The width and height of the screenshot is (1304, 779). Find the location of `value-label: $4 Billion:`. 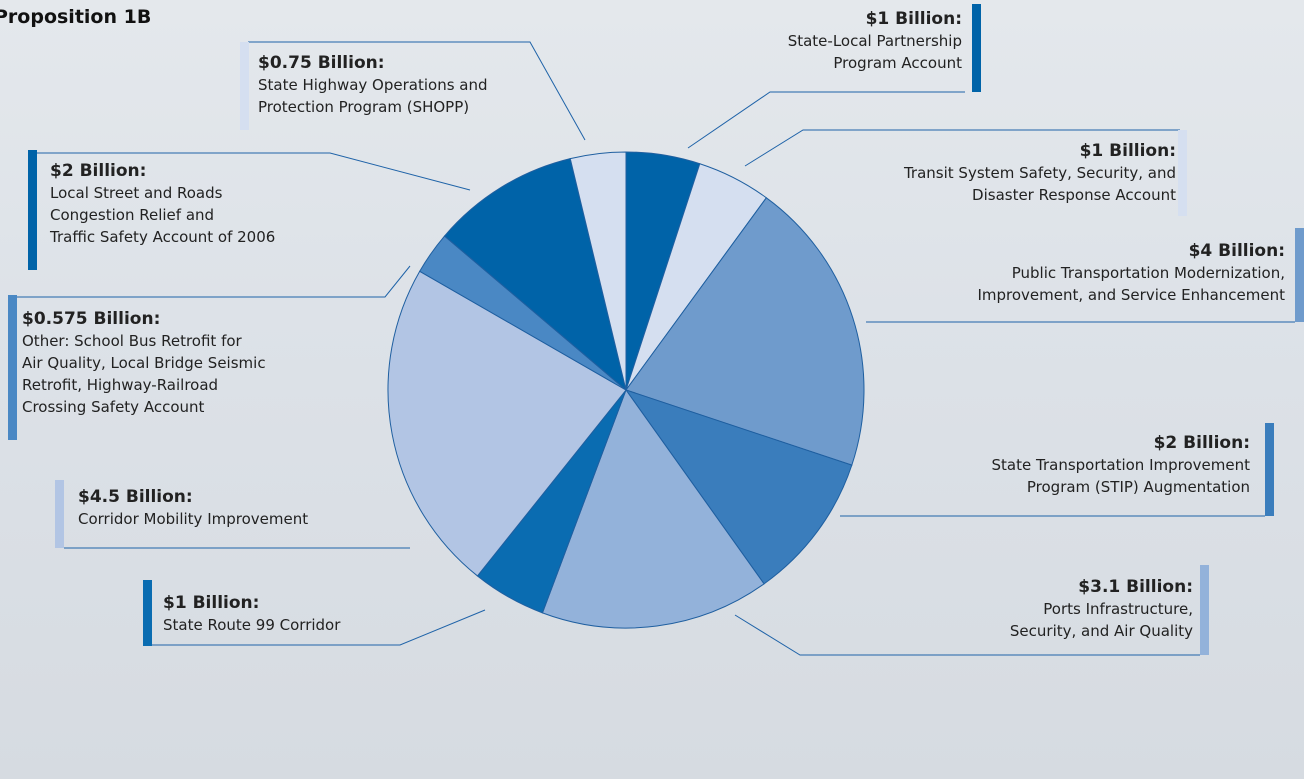

value-label: $4 Billion: is located at coordinates (1236, 251).